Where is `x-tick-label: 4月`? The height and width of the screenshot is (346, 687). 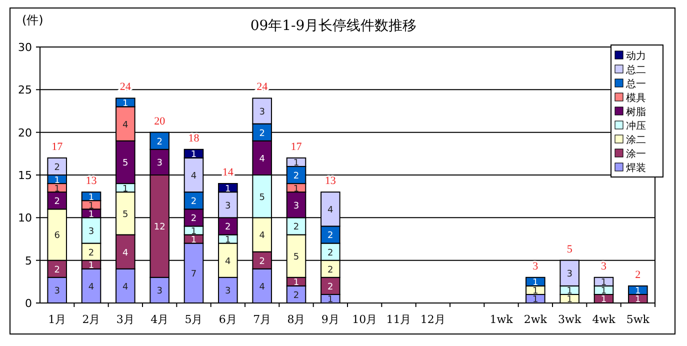 x-tick-label: 4月 is located at coordinates (159, 319).